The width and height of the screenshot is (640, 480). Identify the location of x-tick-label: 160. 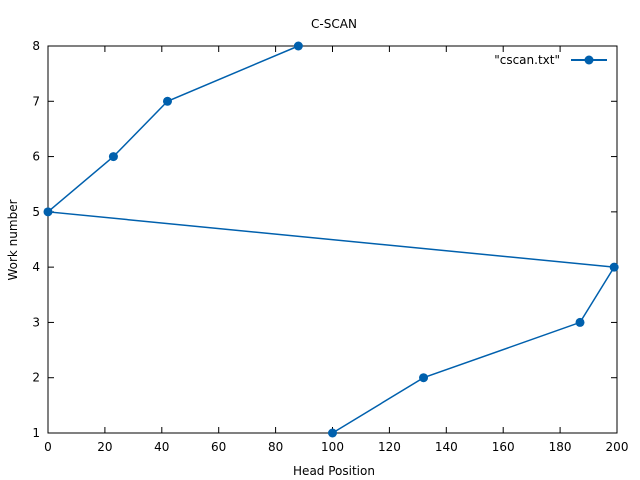
(503, 447).